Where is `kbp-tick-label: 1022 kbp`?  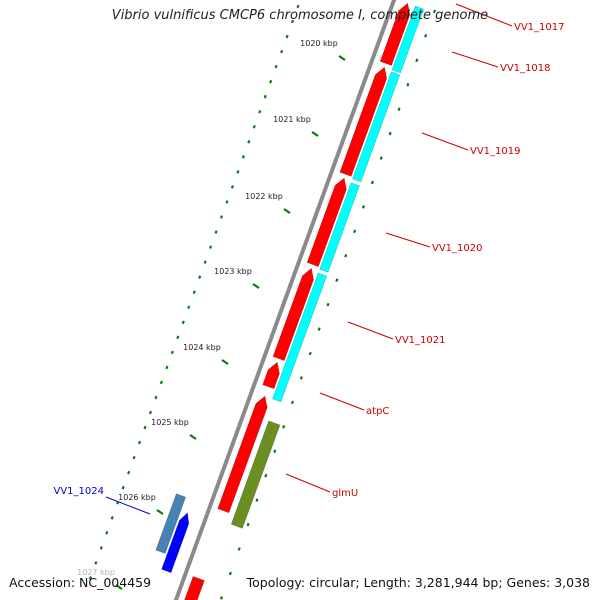
kbp-tick-label: 1022 kbp is located at coordinates (264, 196).